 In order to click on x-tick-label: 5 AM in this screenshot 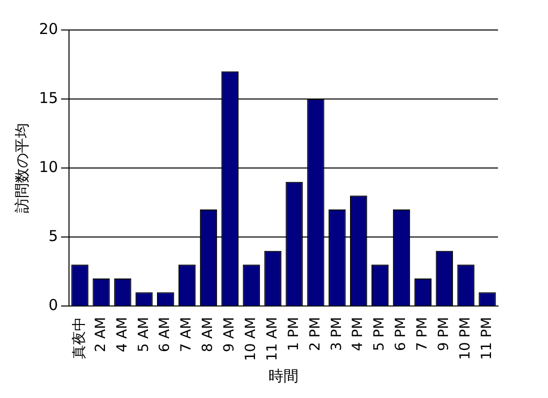, I will do `click(144, 334)`.